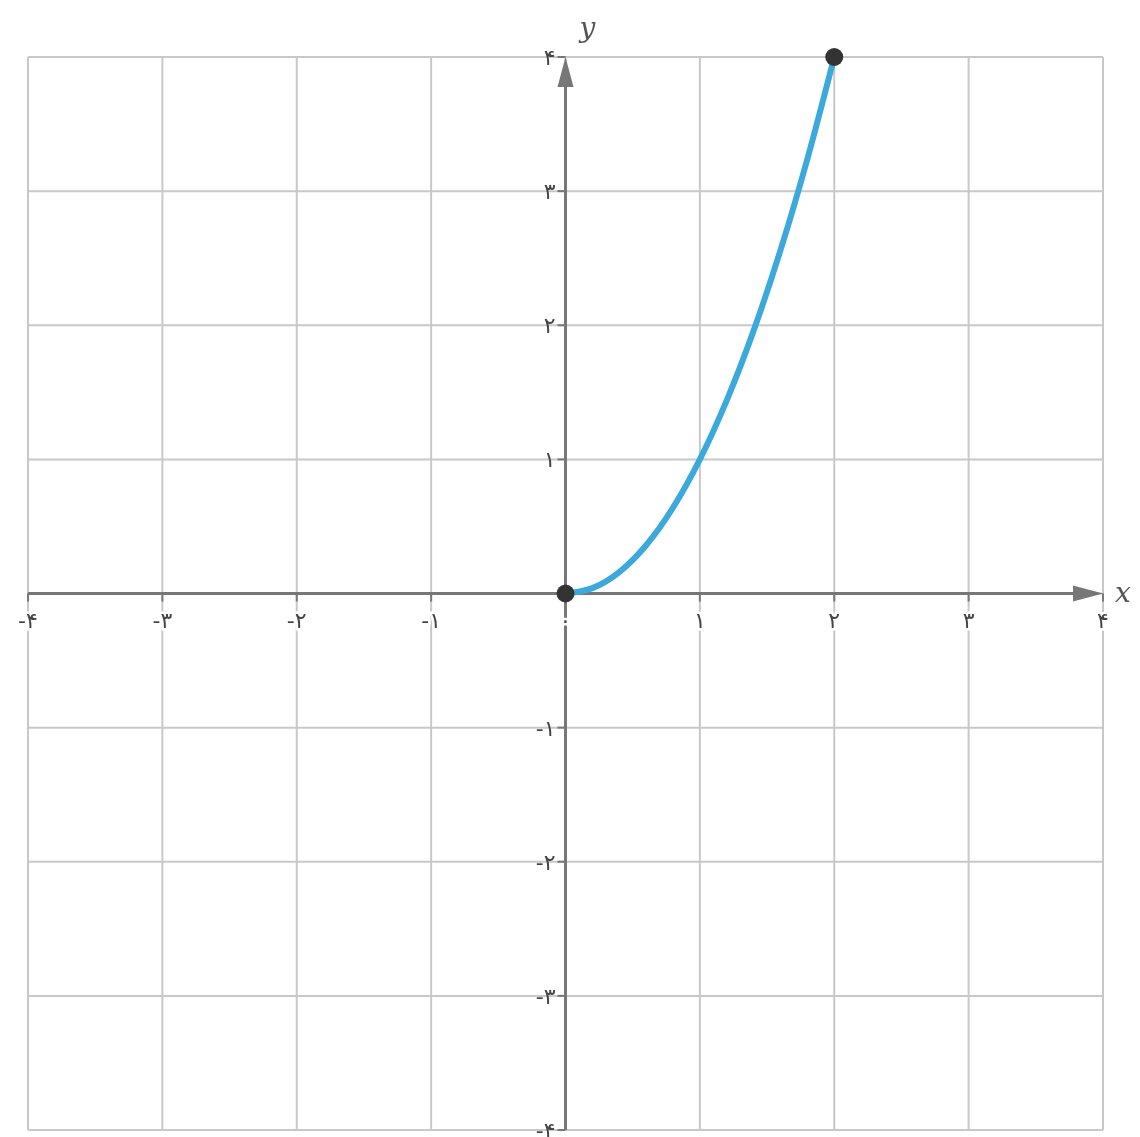 This screenshot has height=1137, width=1140. What do you see at coordinates (549, 326) in the screenshot?
I see `y-tick-label: ۲` at bounding box center [549, 326].